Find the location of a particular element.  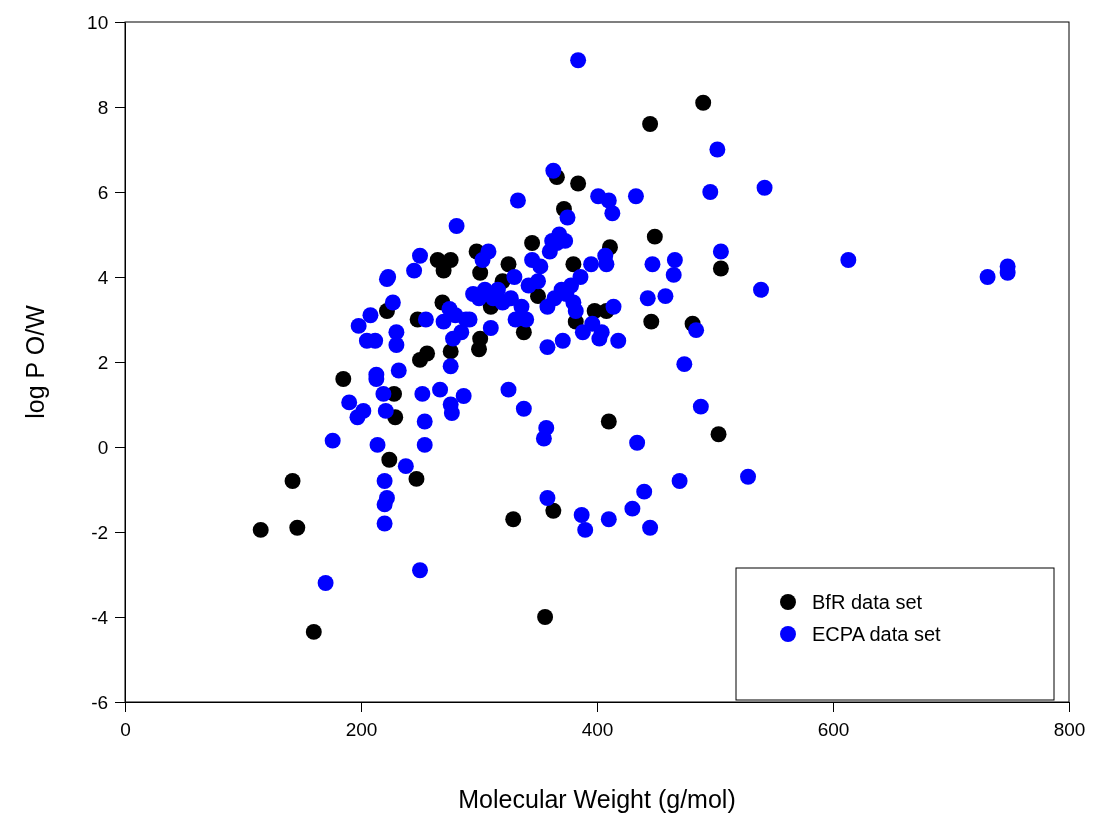

x-tick-label: 0 is located at coordinates (125, 729).